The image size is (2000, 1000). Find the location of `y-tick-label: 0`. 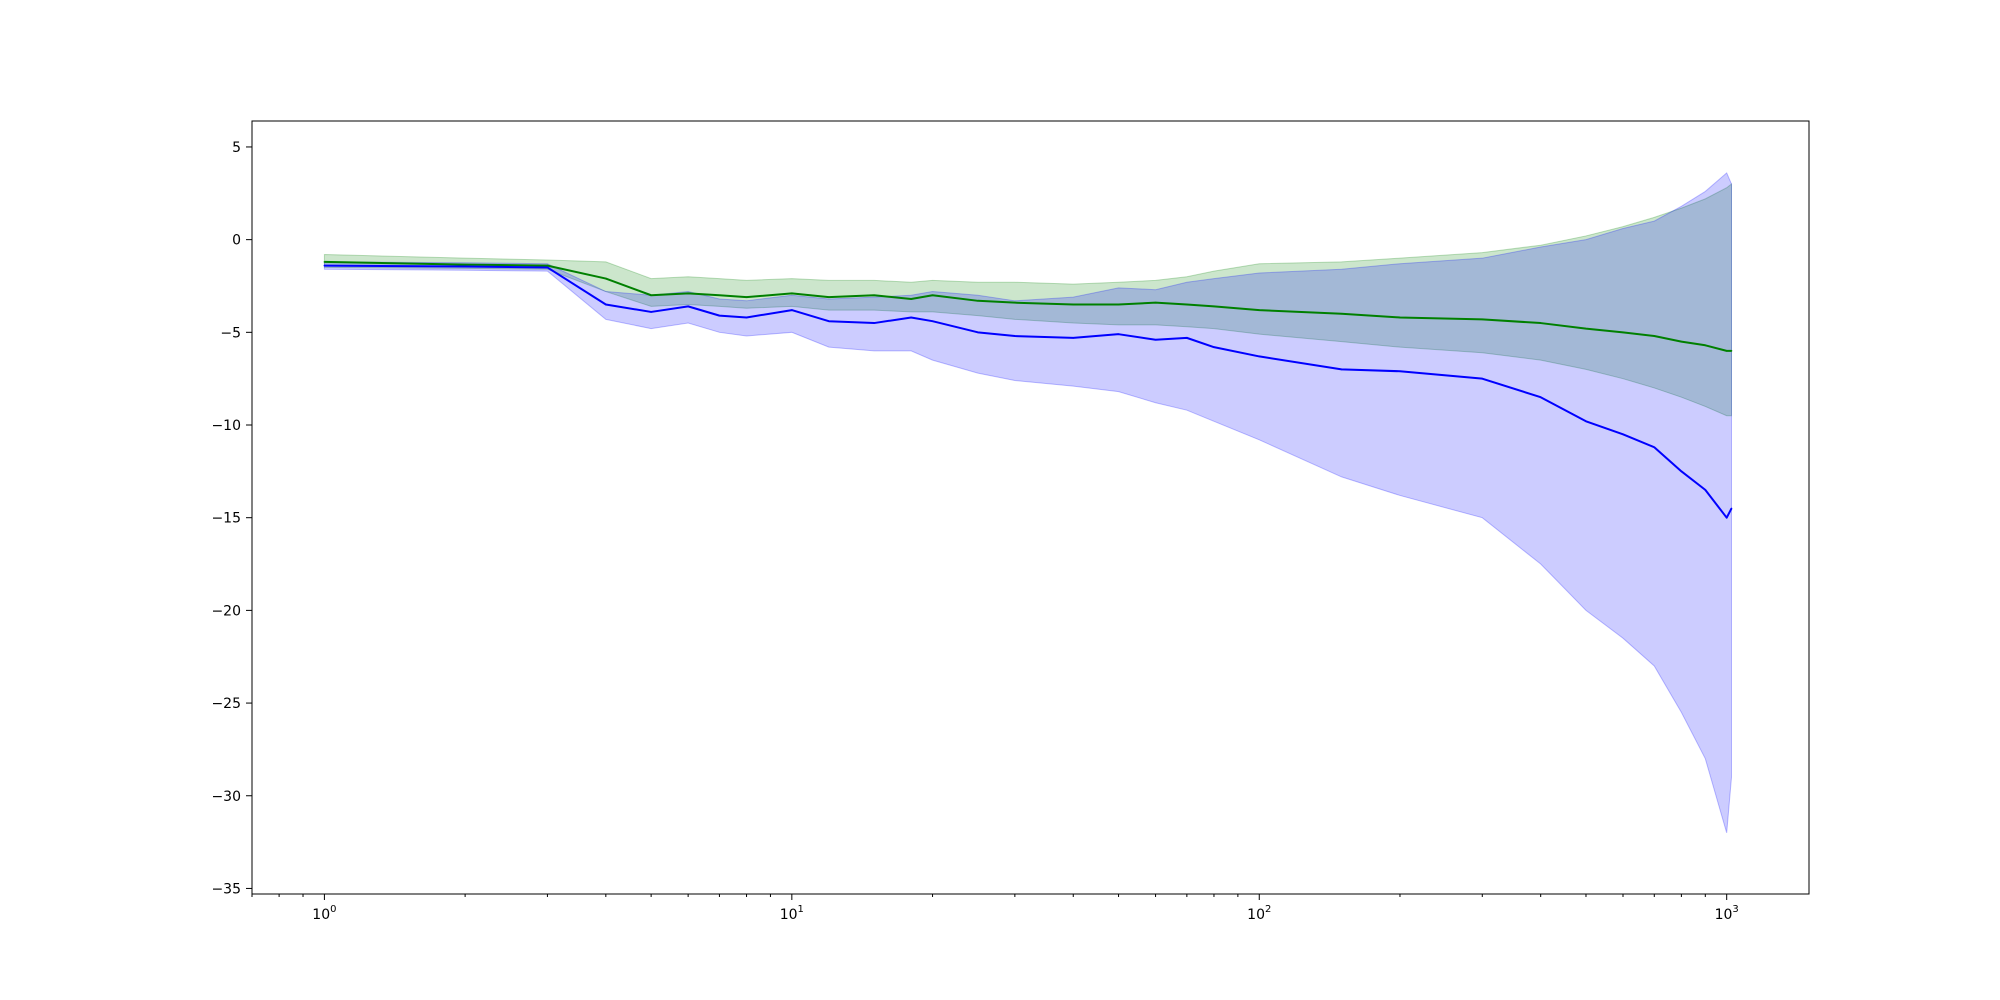

y-tick-label: 0 is located at coordinates (236, 241).